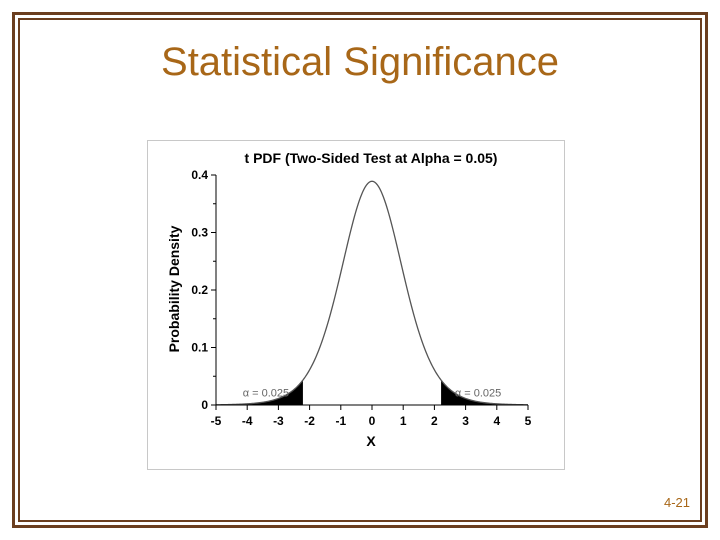  Describe the element at coordinates (528, 421) in the screenshot. I see `x-tick-label: 5` at that location.